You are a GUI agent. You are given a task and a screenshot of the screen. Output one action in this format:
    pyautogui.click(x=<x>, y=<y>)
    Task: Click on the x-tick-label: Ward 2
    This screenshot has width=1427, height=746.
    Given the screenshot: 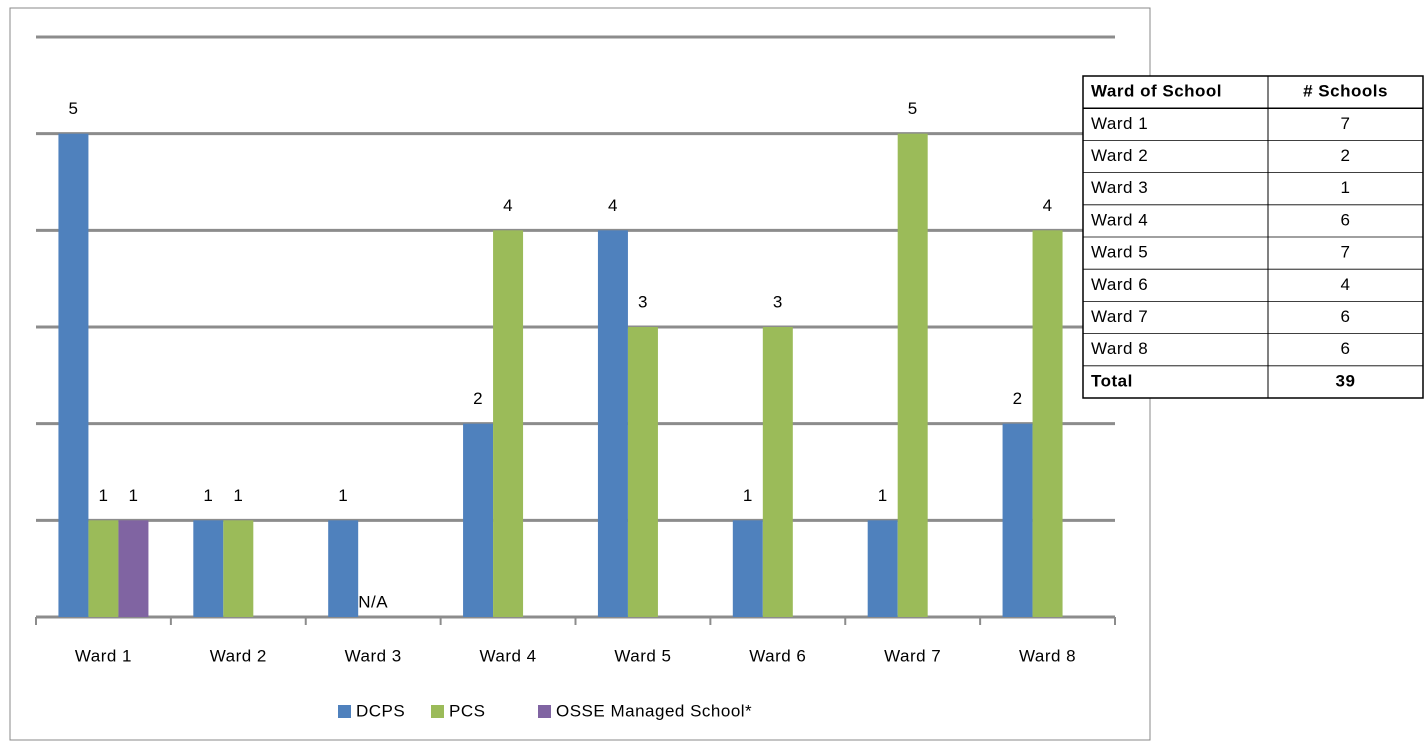 What is the action you would take?
    pyautogui.click(x=238, y=655)
    